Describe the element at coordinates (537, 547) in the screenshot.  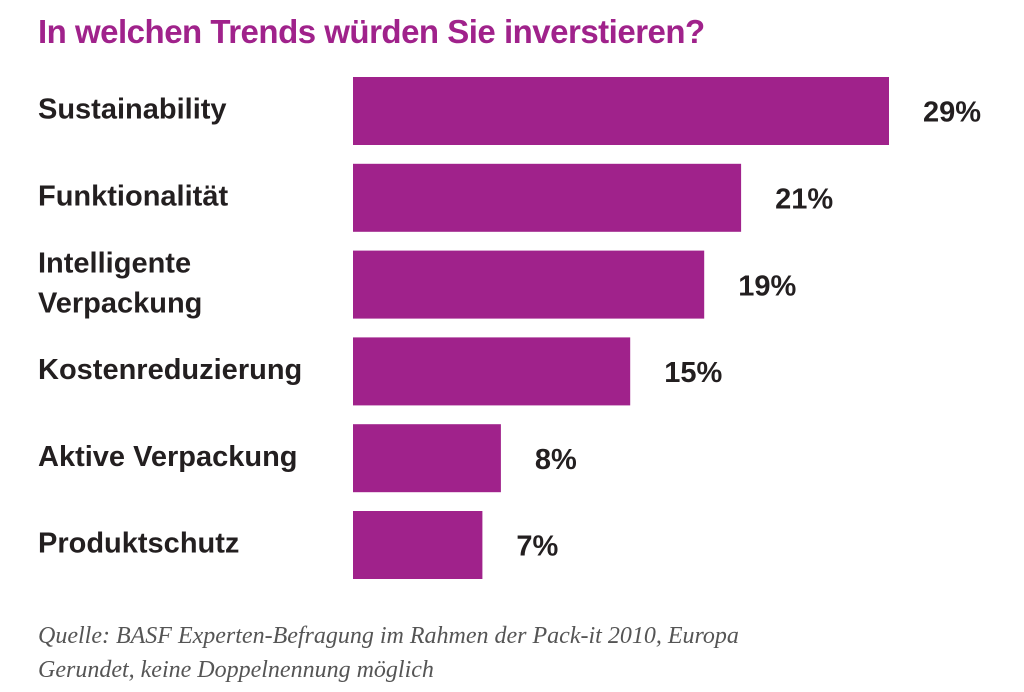
I see `value-label-5: 7%` at that location.